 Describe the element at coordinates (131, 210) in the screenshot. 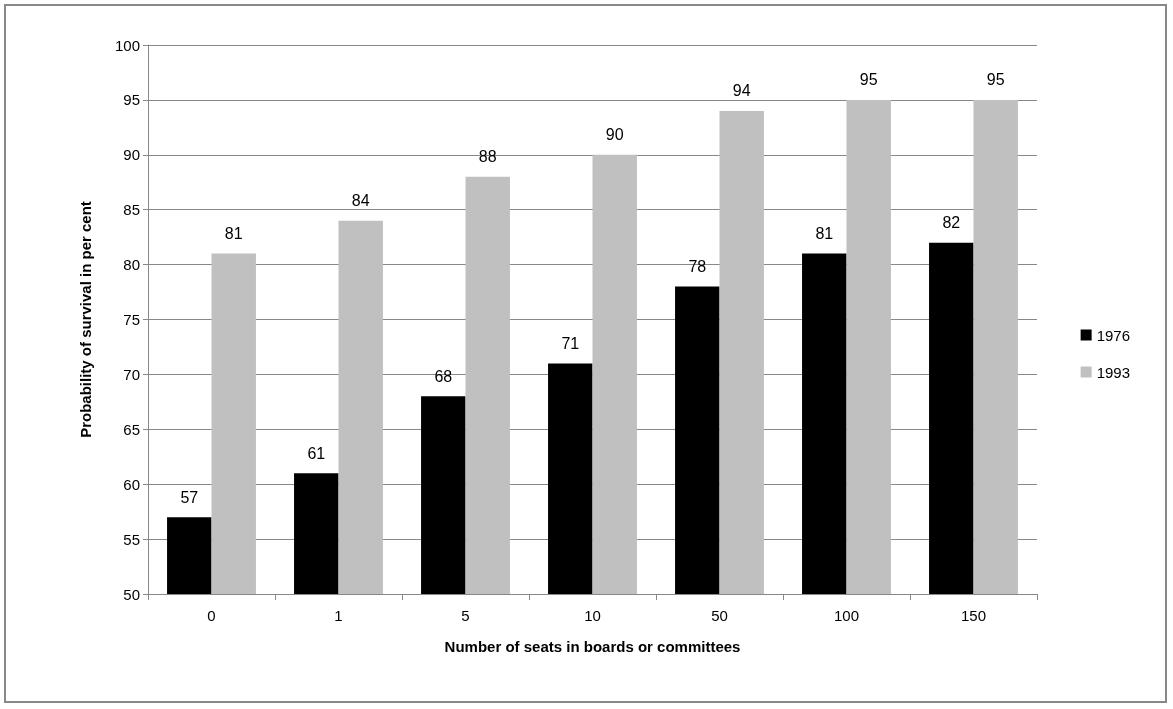

I see `y-tick-label: 85` at that location.